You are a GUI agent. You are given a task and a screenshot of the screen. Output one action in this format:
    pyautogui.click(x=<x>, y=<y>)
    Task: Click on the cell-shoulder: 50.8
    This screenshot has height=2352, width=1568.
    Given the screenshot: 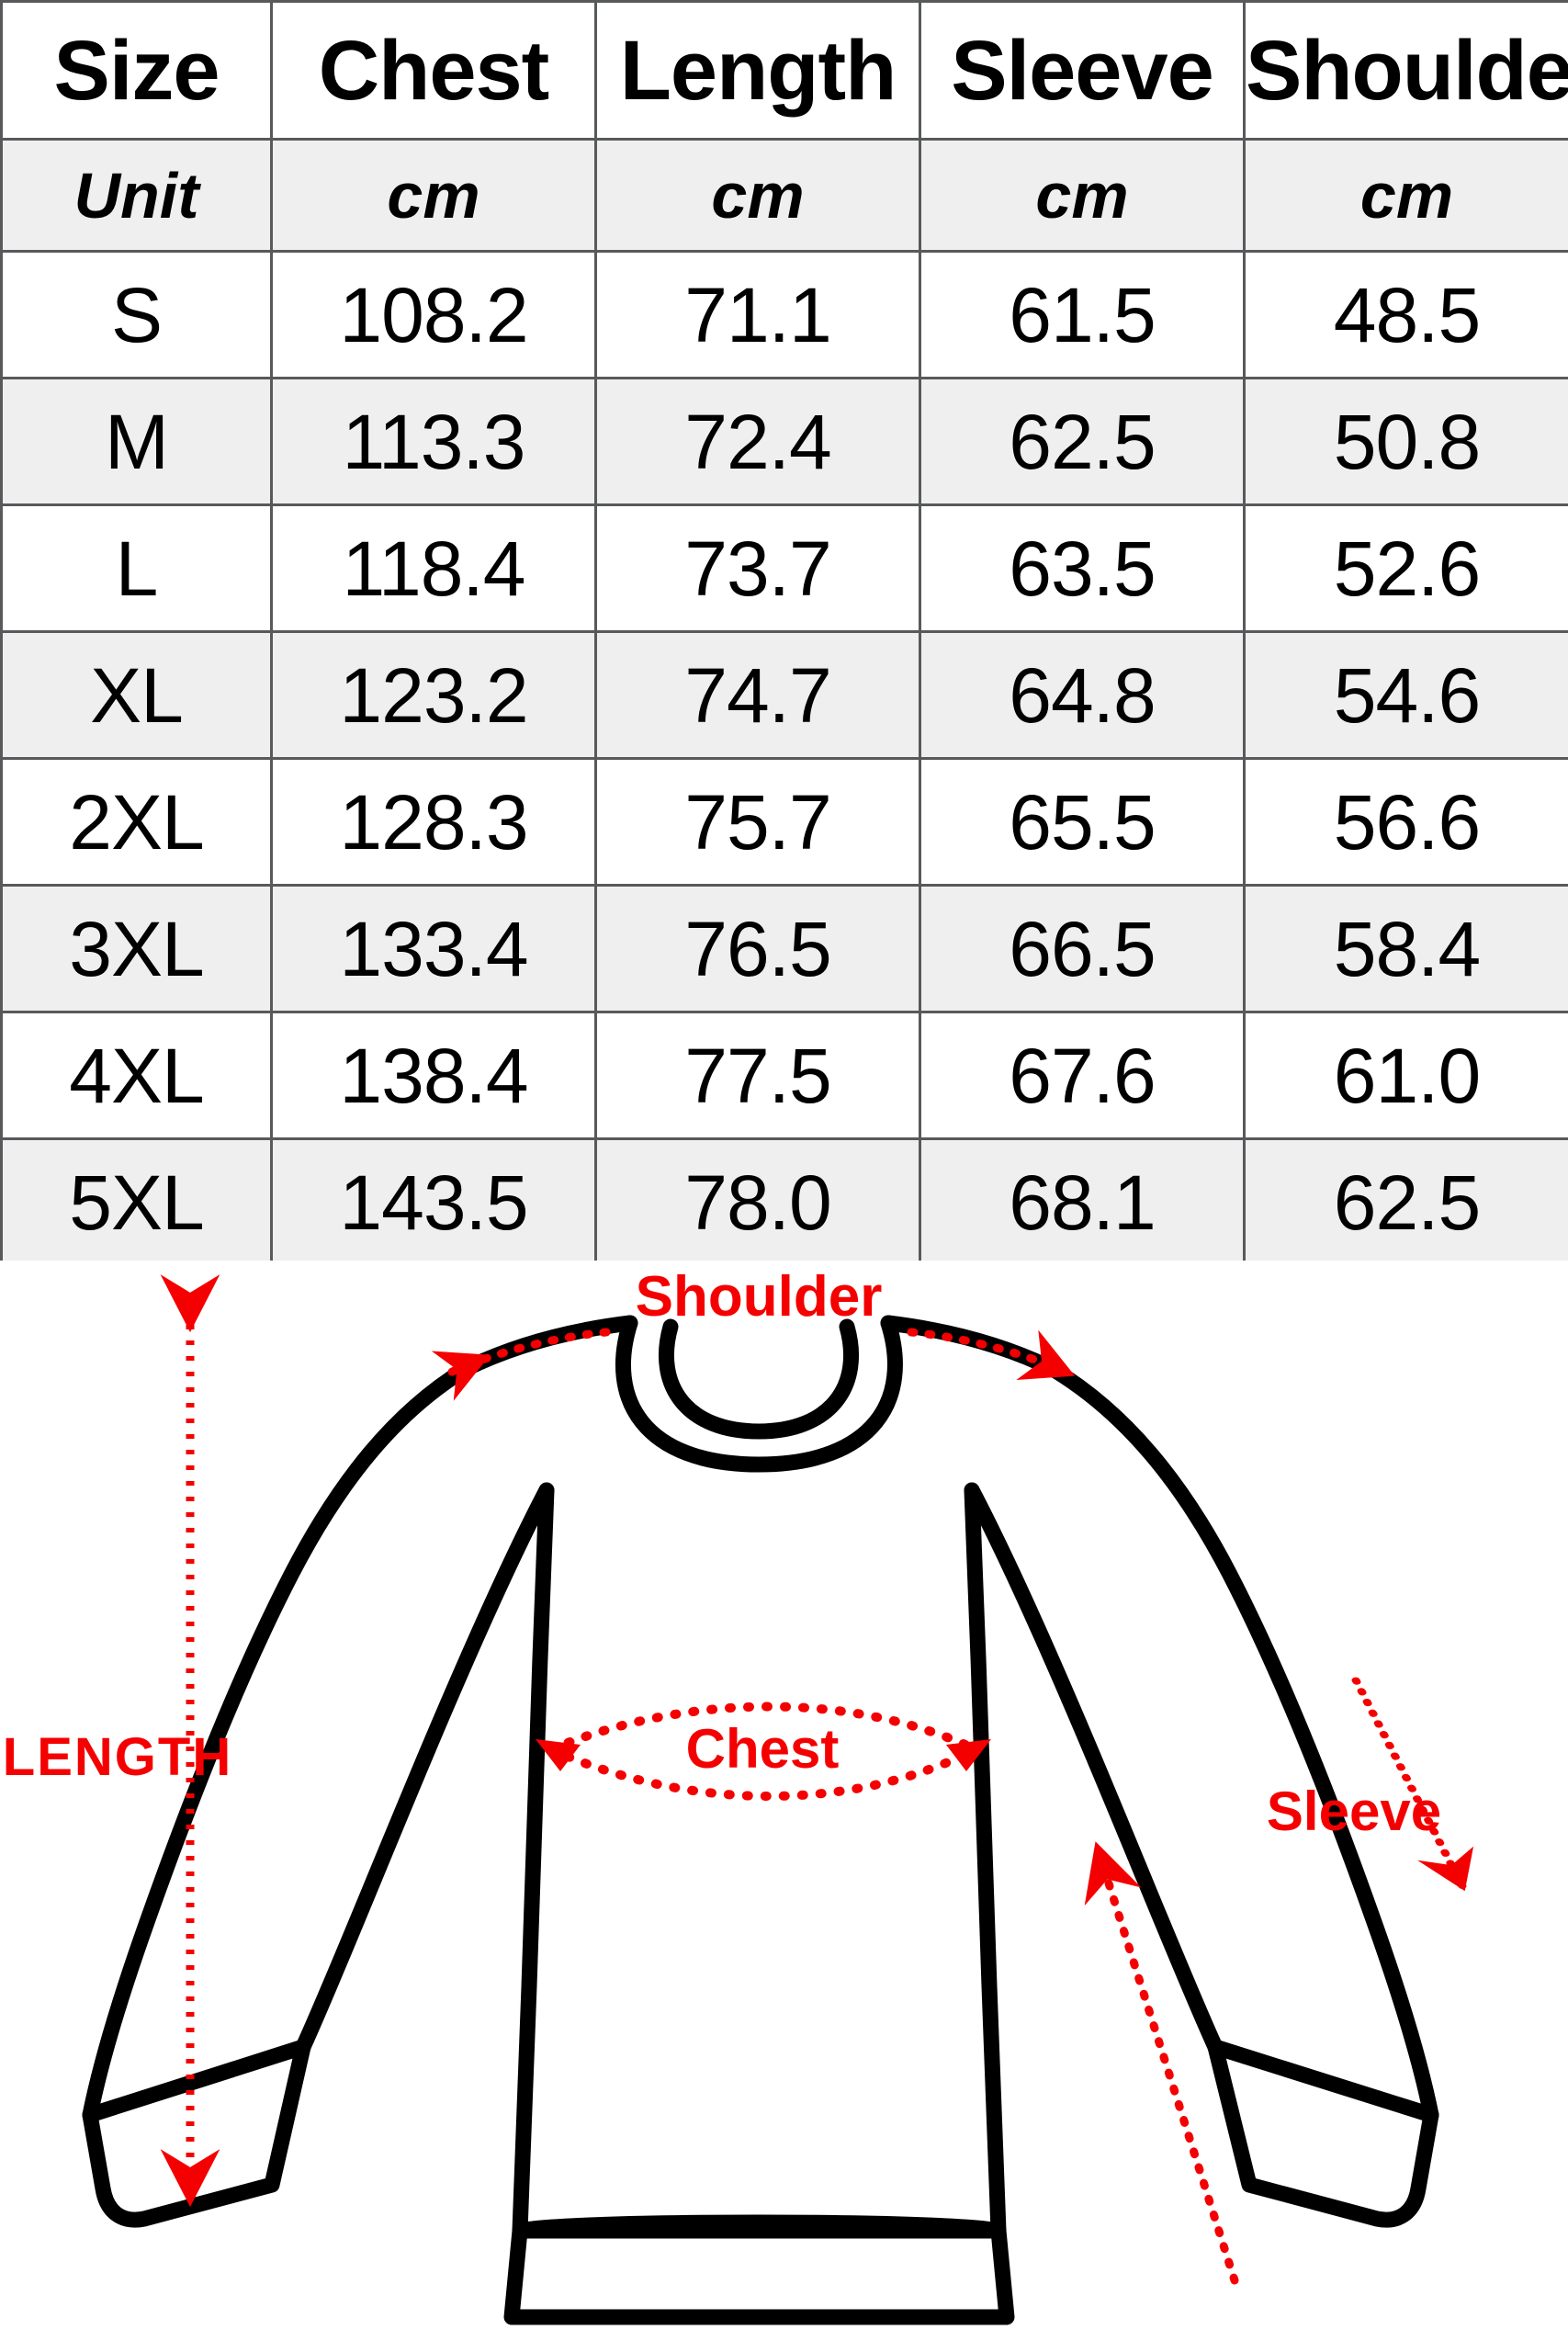 What is the action you would take?
    pyautogui.click(x=1406, y=441)
    